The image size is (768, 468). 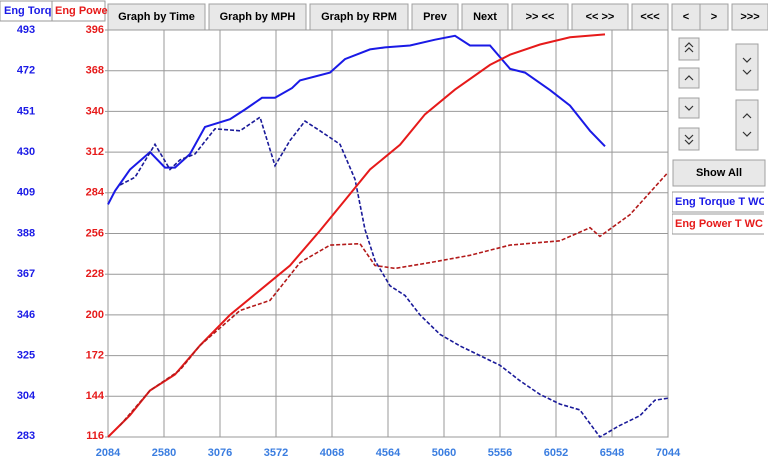 I want to click on y-tick-label: 304, so click(x=26, y=396).